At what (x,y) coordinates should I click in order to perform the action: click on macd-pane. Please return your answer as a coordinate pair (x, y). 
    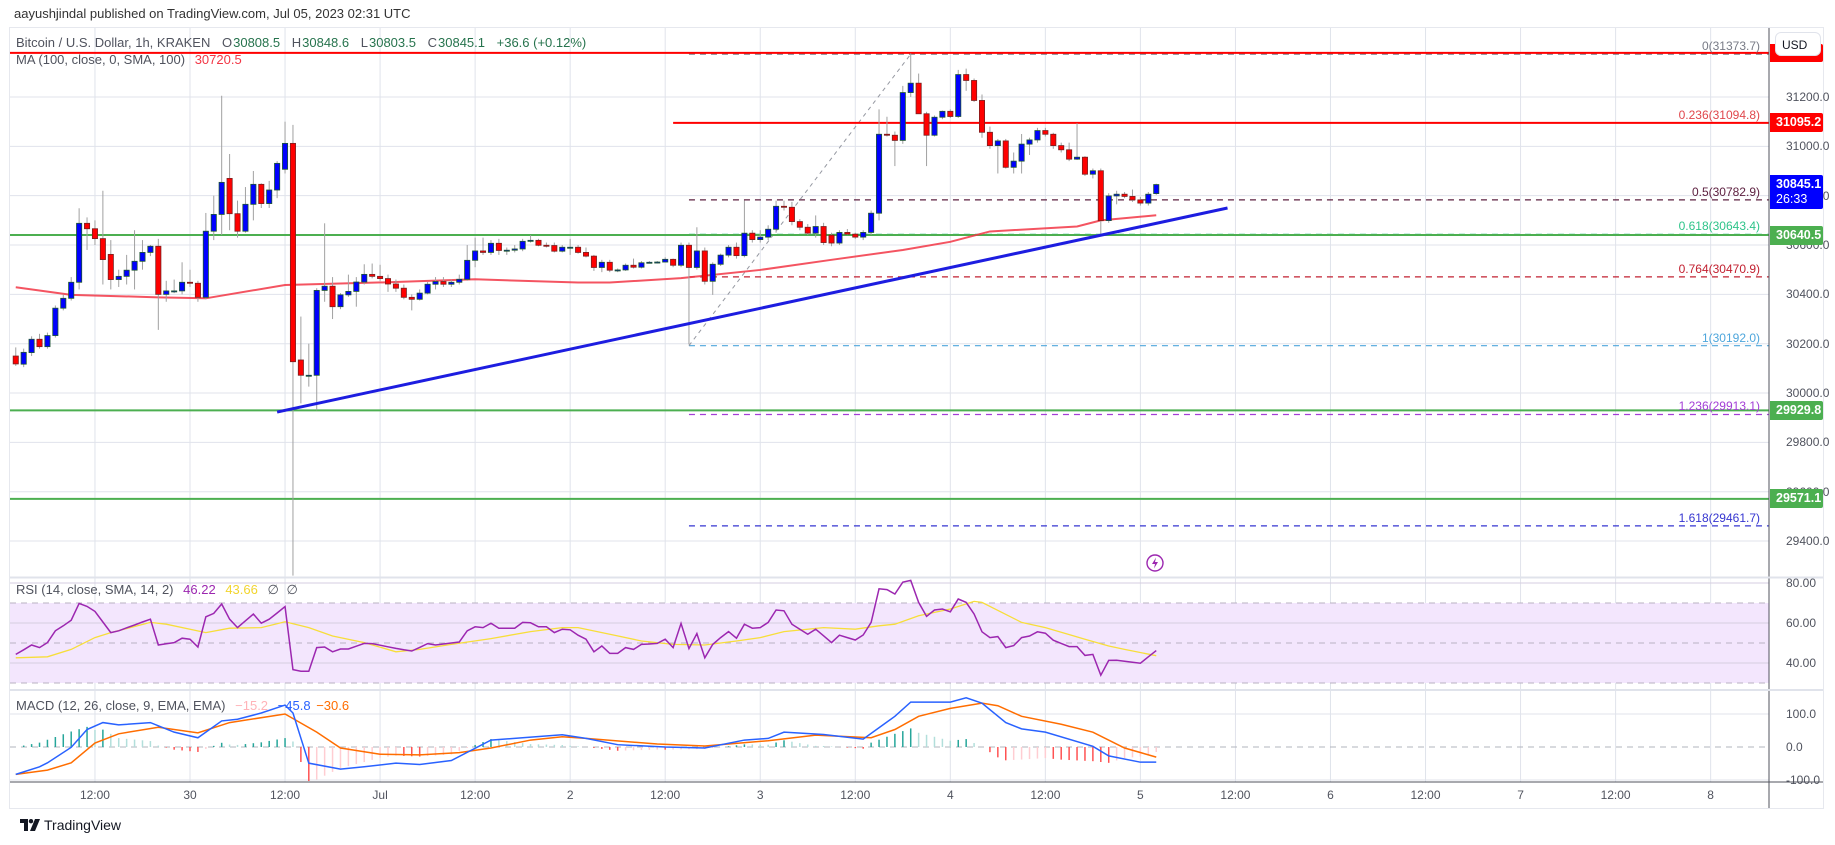
    Looking at the image, I should click on (889, 740).